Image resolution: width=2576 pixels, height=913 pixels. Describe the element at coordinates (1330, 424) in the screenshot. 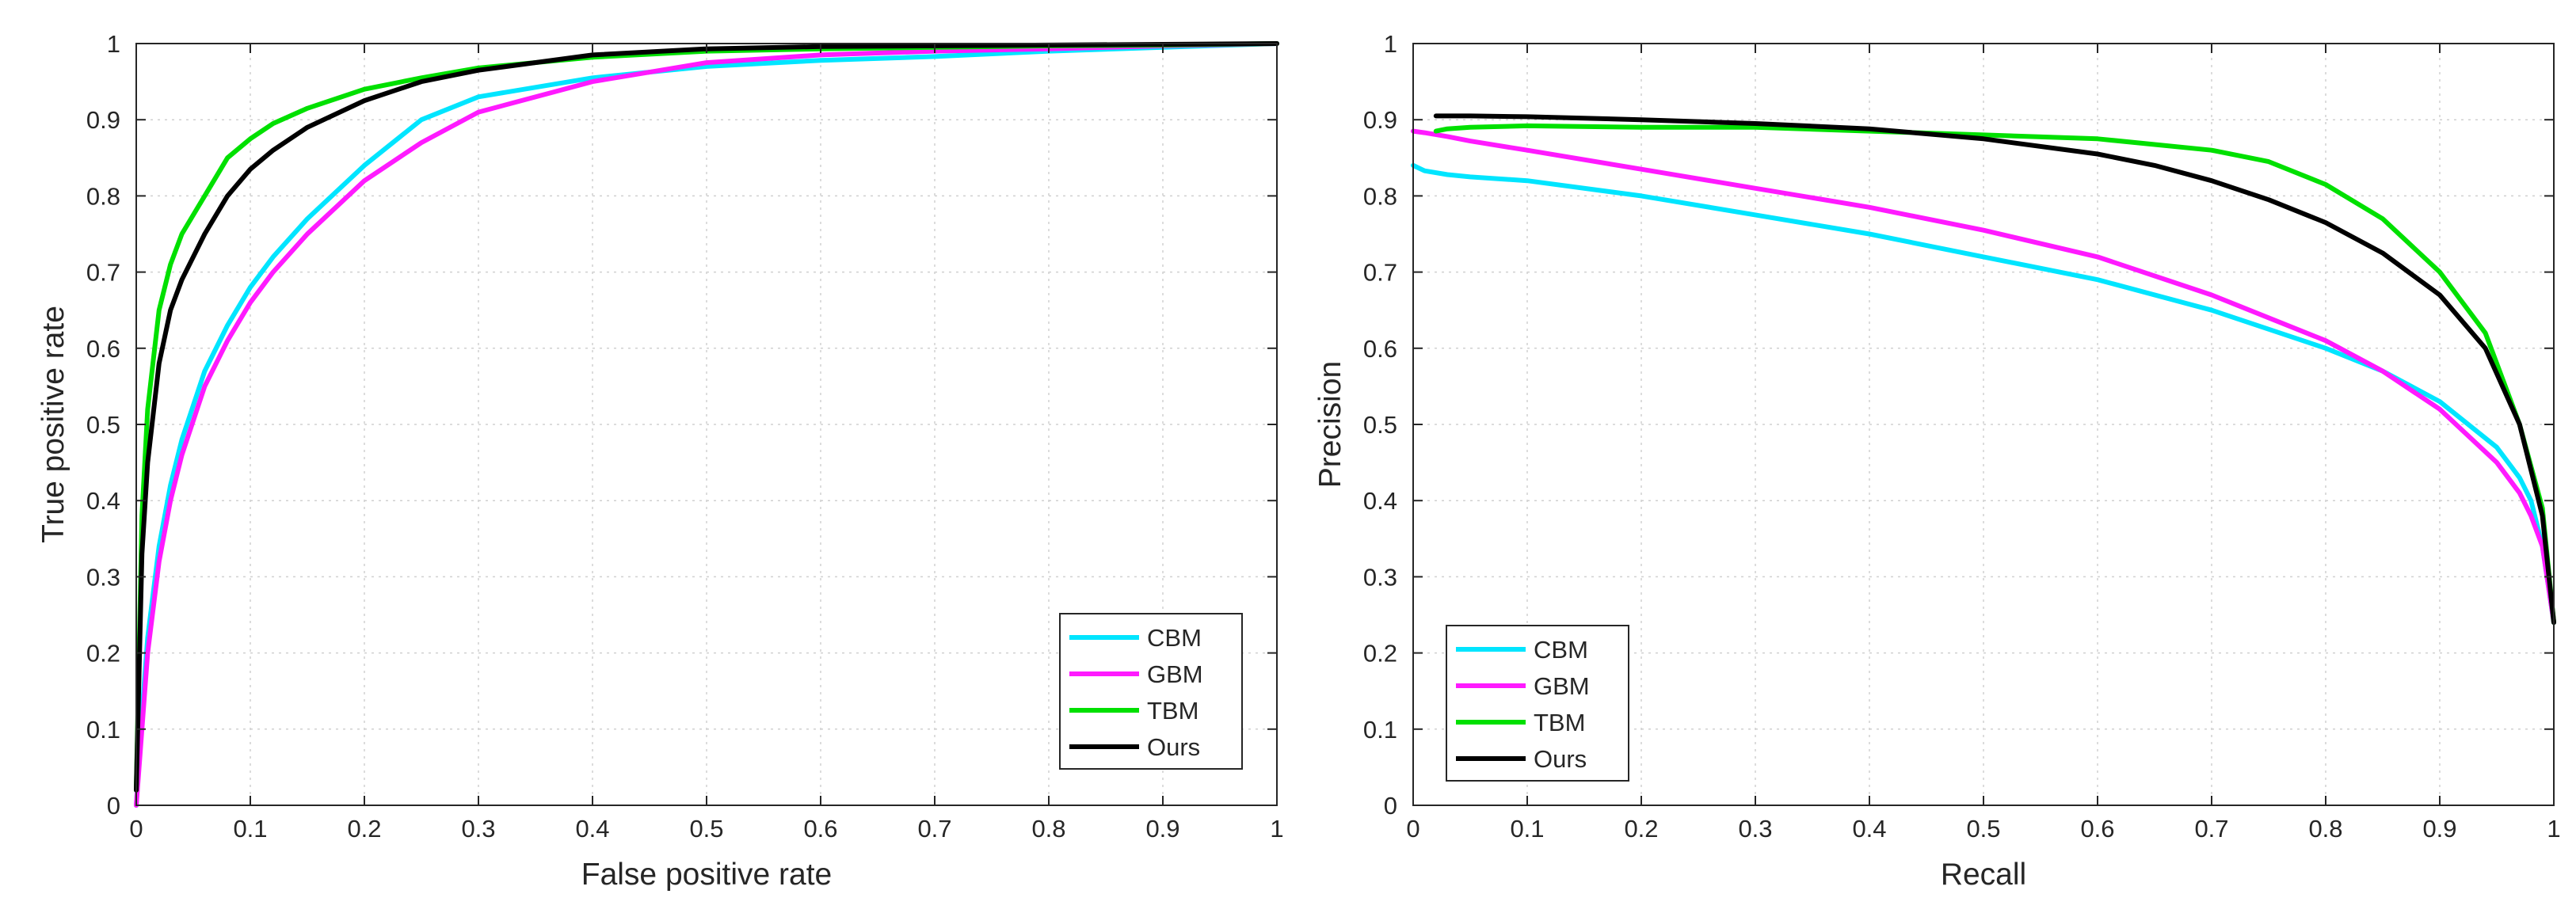

I see `y-axis-label: Precision` at that location.